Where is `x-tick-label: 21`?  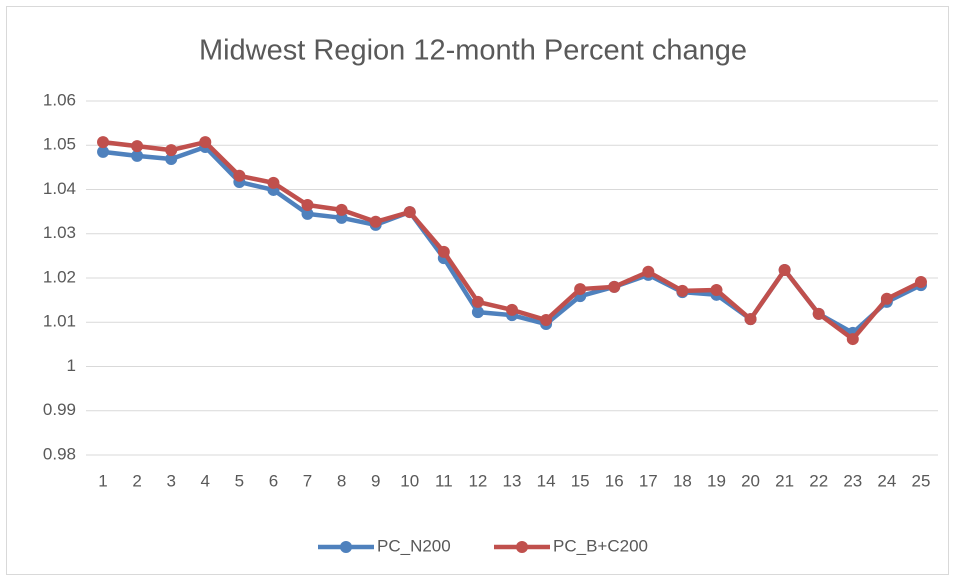 x-tick-label: 21 is located at coordinates (784, 480).